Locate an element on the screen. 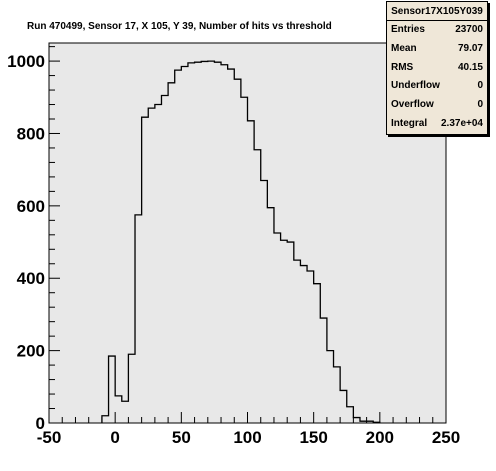  stats-row: Integral 2.37e+04 is located at coordinates (437, 124).